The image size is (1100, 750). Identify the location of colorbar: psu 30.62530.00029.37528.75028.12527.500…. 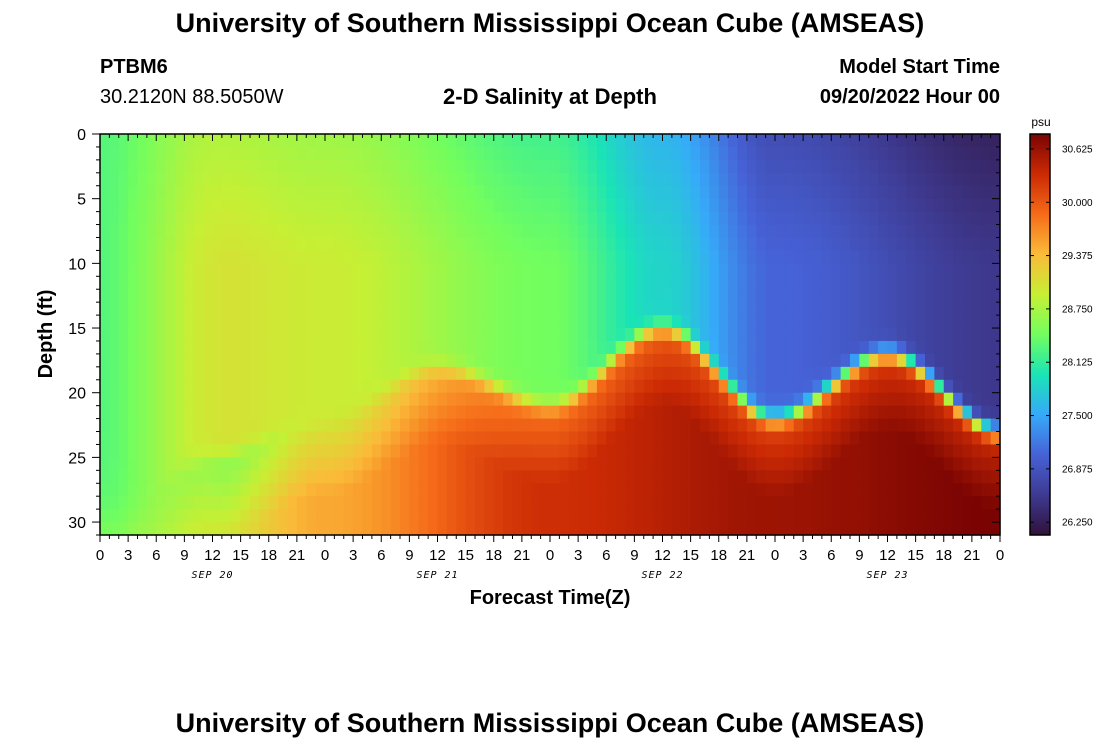
(1061, 325).